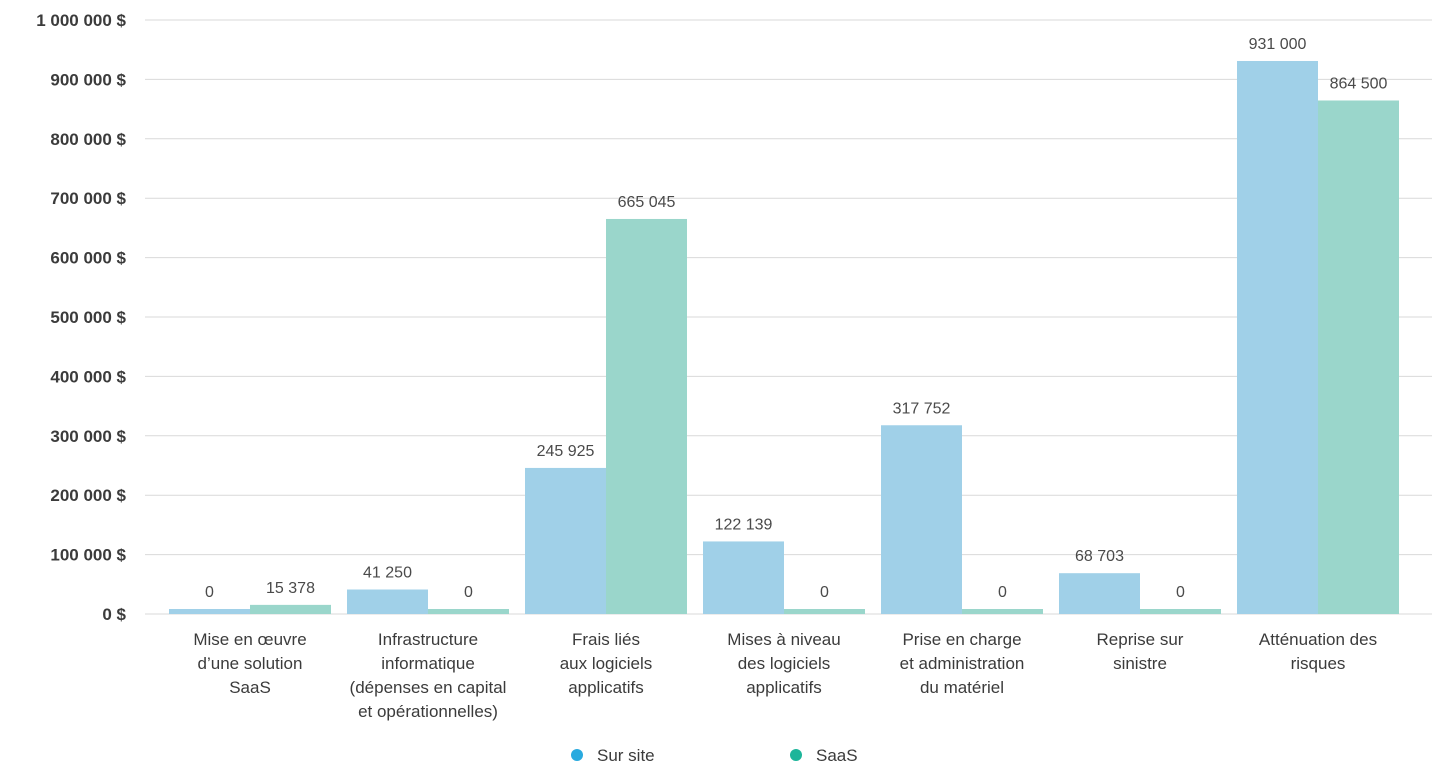  I want to click on x-tick-label: Reprise sur sinistre, so click(1140, 651).